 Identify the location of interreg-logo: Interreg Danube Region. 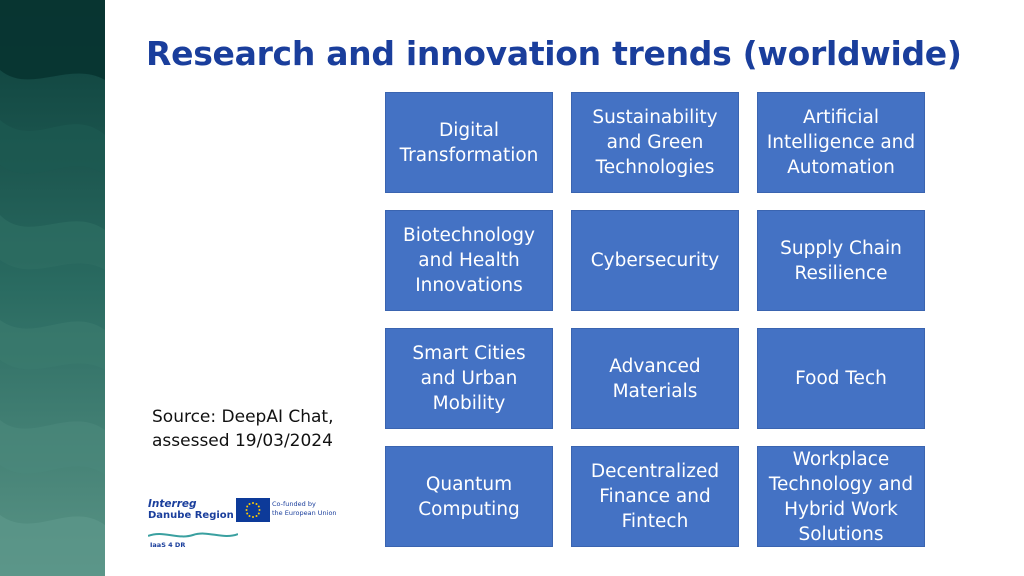
(191, 510).